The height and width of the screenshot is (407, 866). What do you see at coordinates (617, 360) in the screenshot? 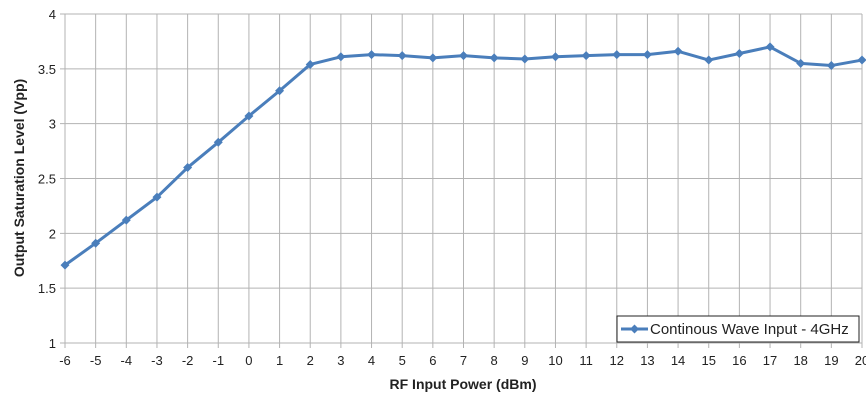
I see `x-tick-label: 12` at bounding box center [617, 360].